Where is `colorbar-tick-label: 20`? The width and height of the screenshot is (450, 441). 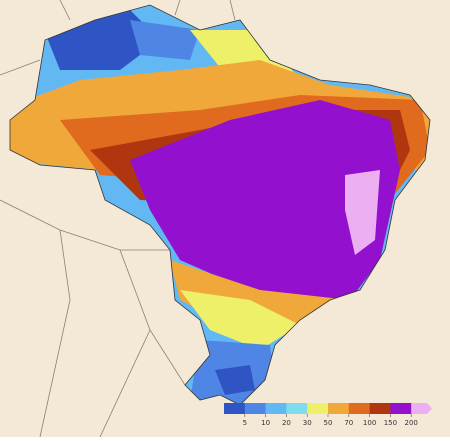
colorbar-tick-label: 20 is located at coordinates (286, 423).